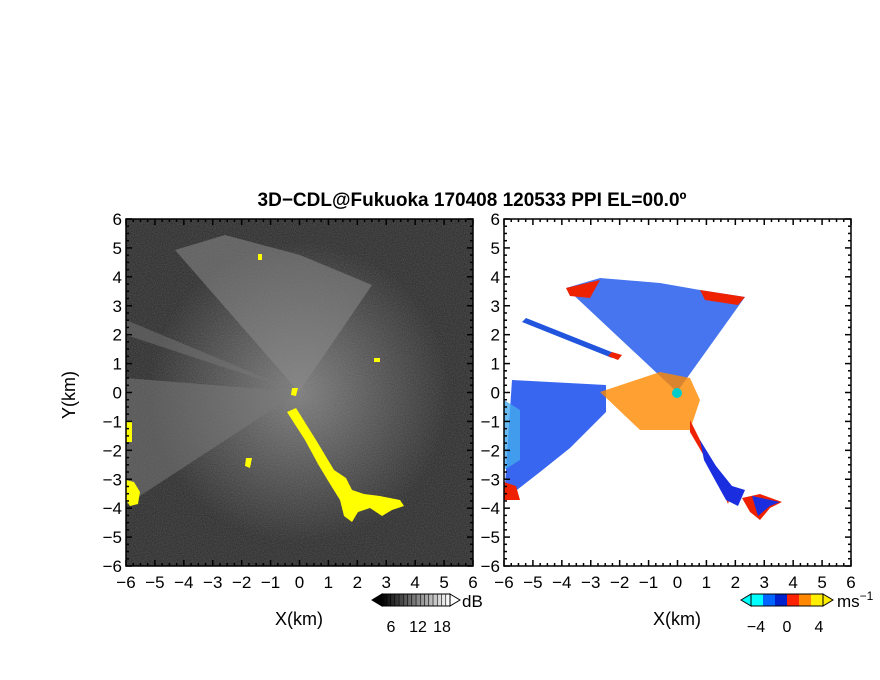 Image resolution: width=880 pixels, height=680 pixels. I want to click on velocity-y-tick-label: −1, so click(490, 421).